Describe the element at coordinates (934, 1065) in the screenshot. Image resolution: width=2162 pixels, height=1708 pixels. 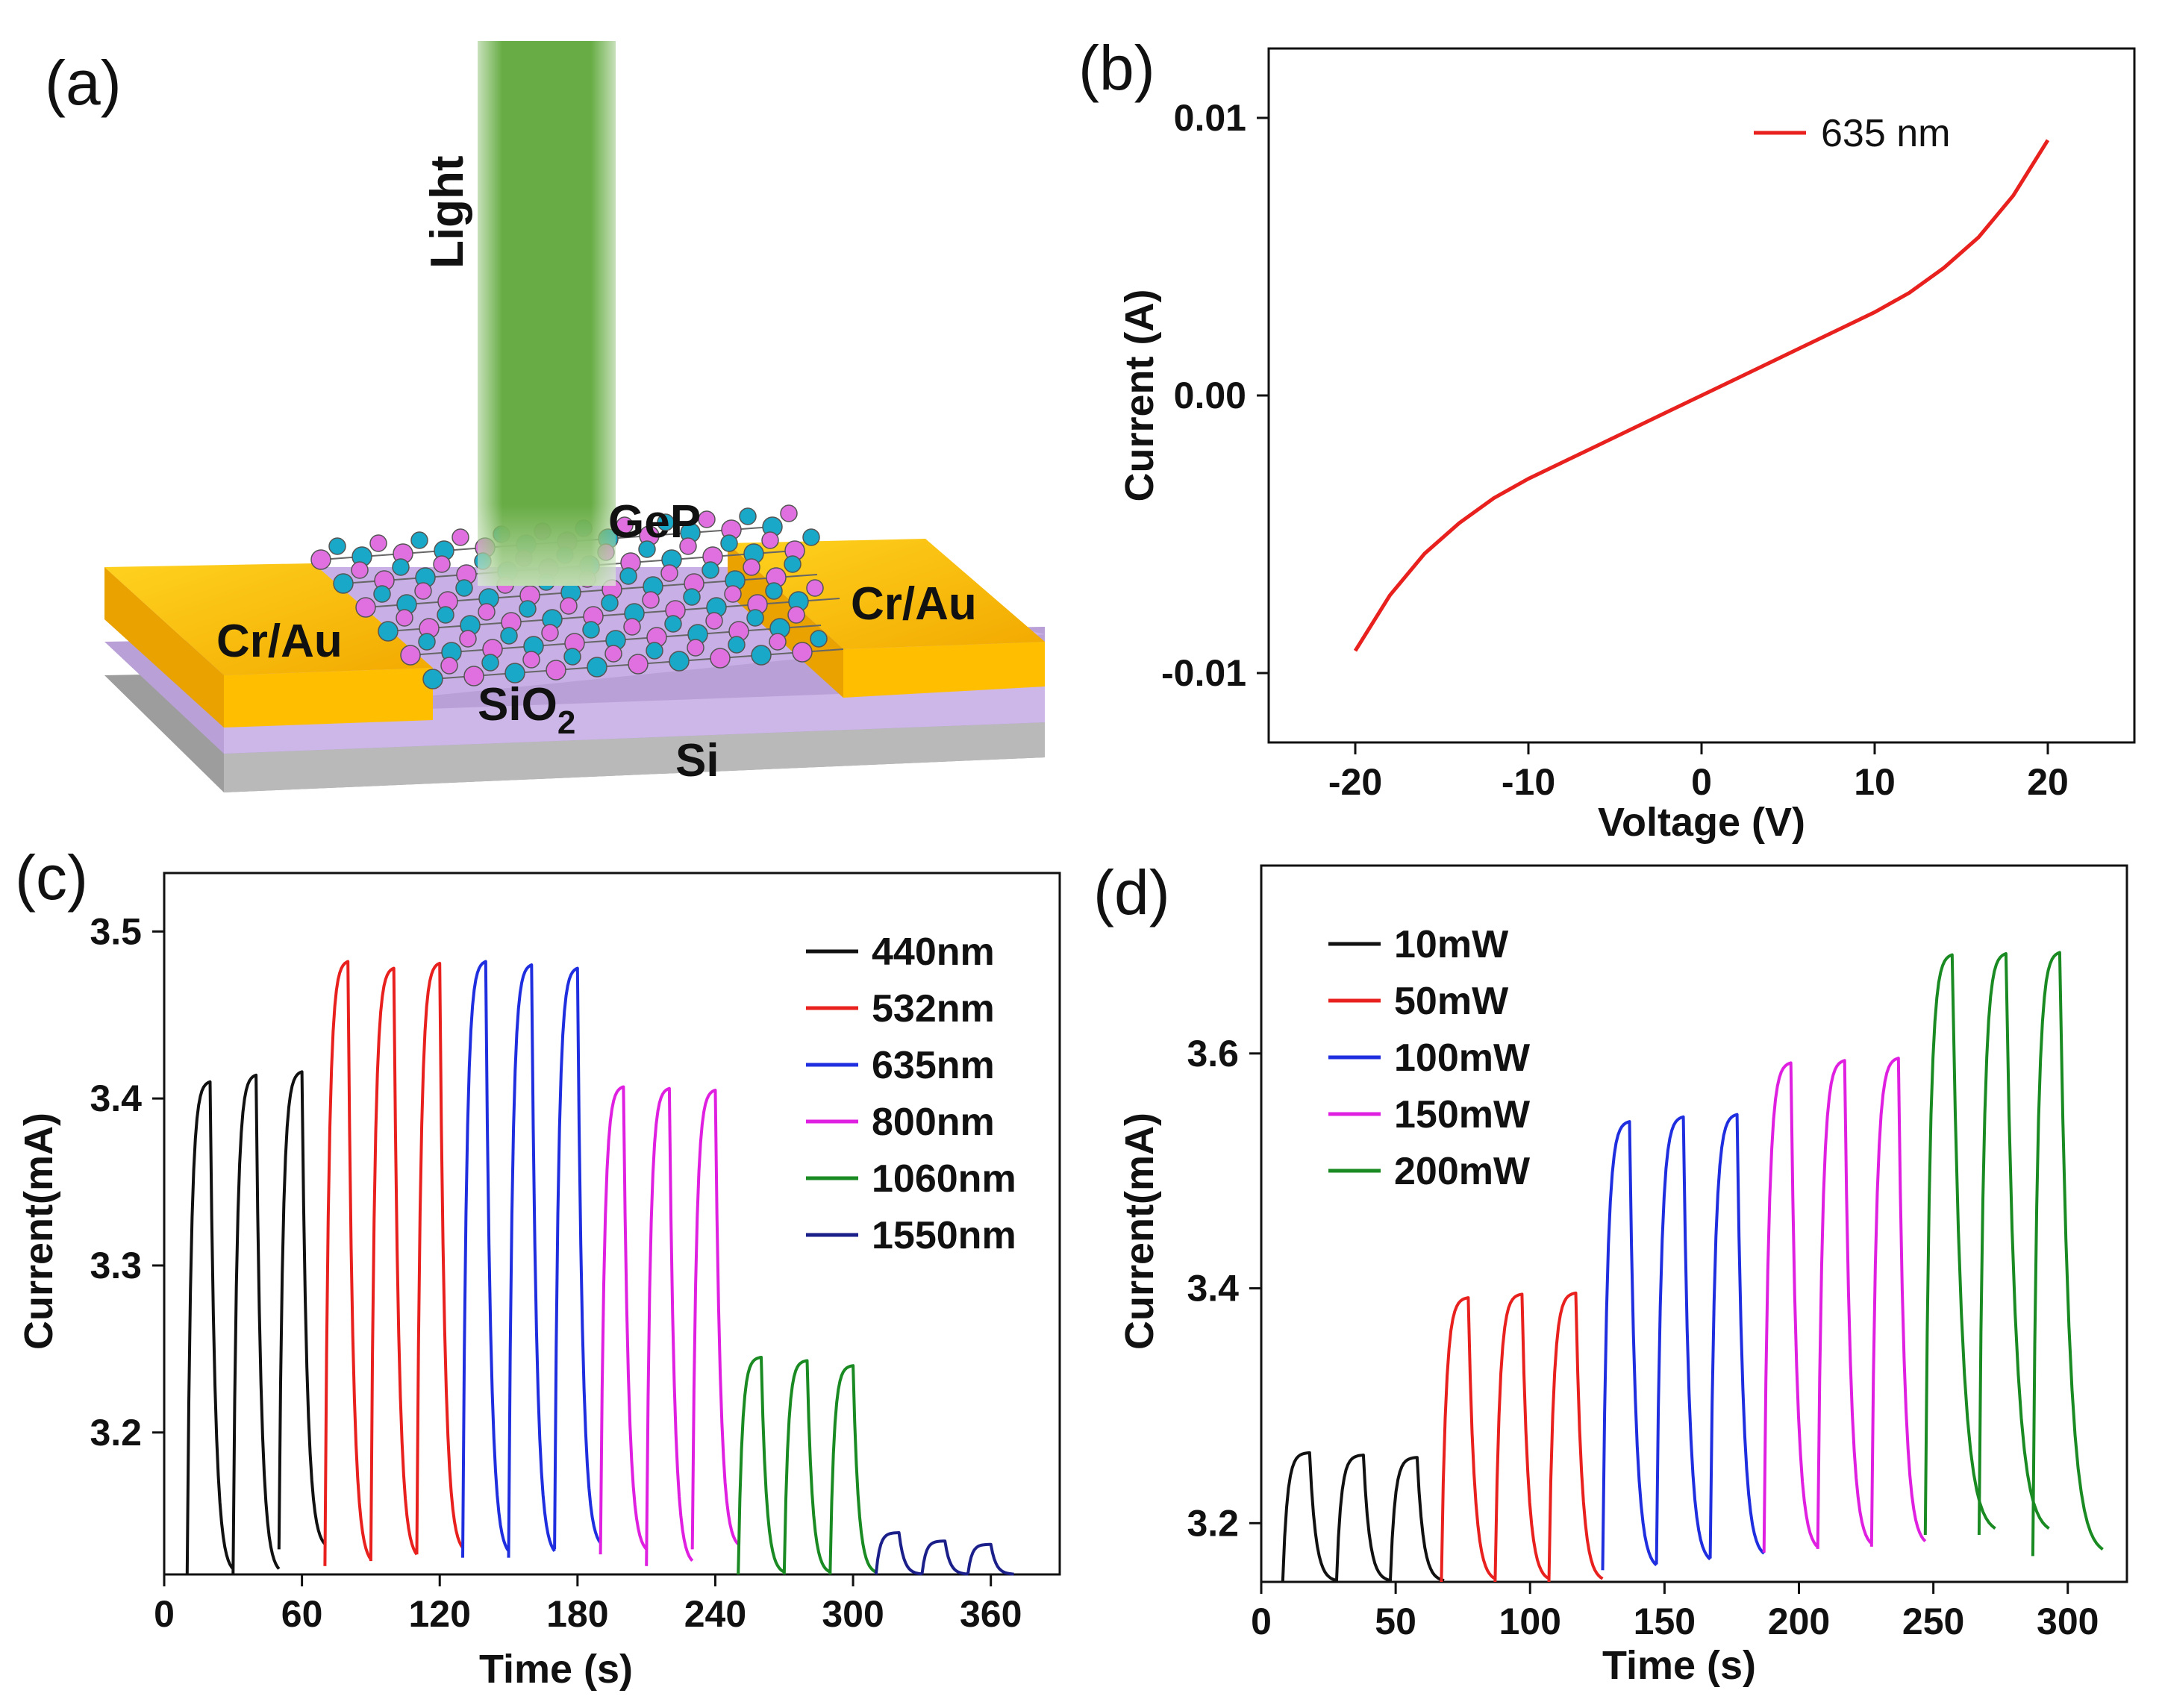
I see `legend-label-635nm: 635nm` at that location.